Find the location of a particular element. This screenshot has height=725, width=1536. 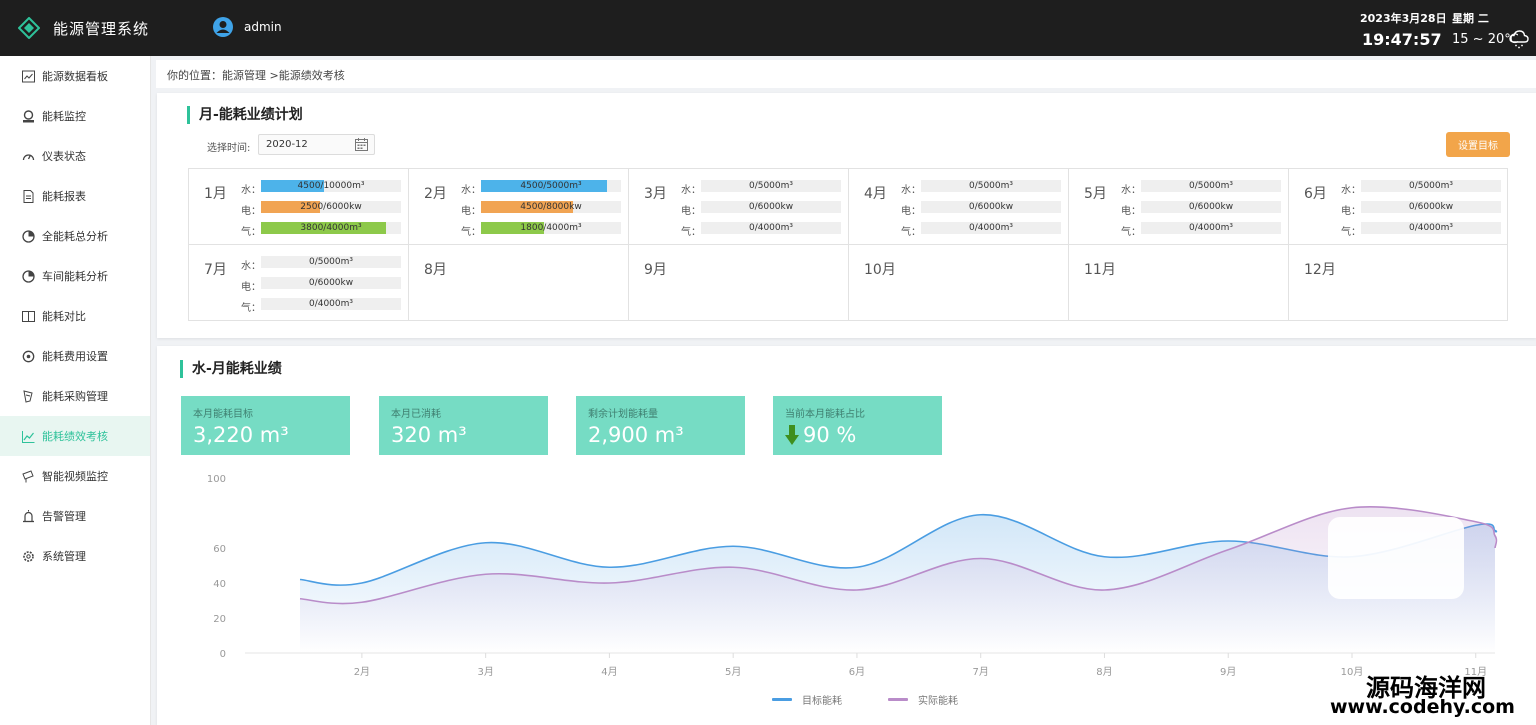

month-cell: 8月 is located at coordinates (519, 283).